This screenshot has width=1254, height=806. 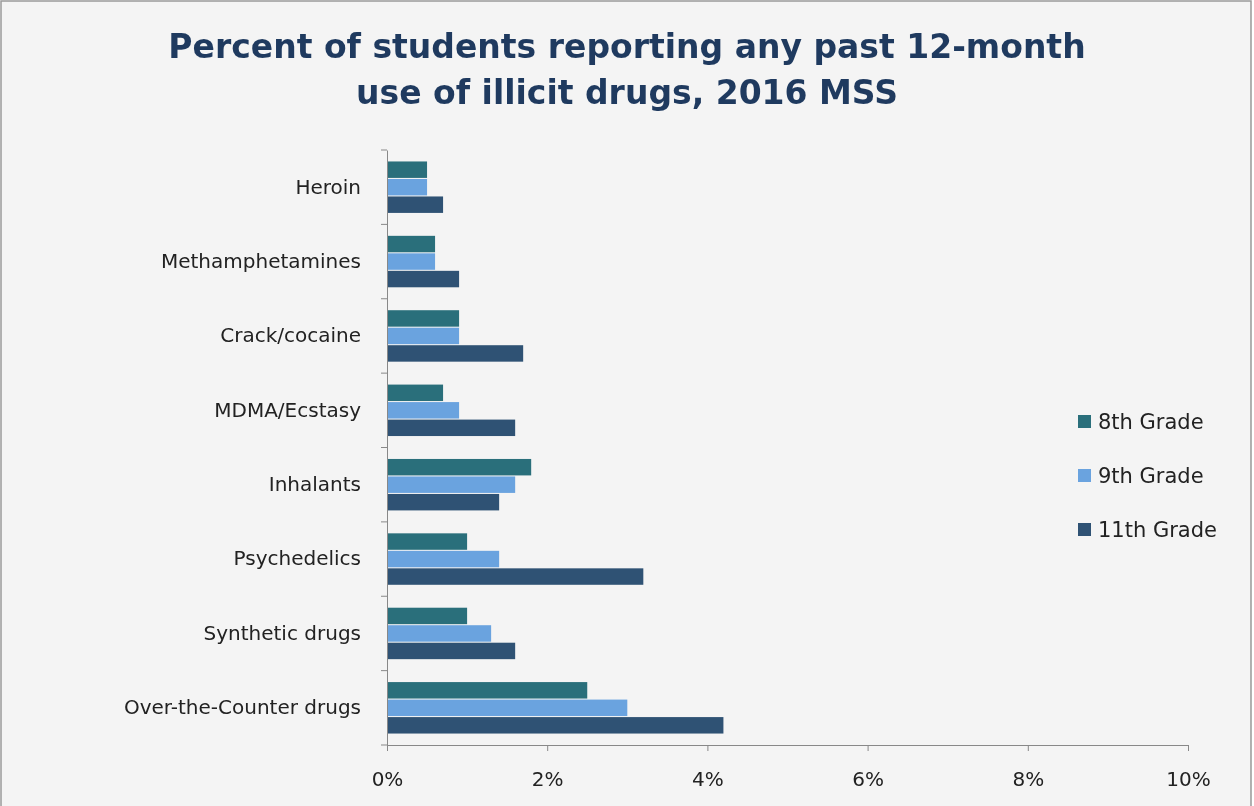 I want to click on legend-label: 8th Grade, so click(x=1151, y=422).